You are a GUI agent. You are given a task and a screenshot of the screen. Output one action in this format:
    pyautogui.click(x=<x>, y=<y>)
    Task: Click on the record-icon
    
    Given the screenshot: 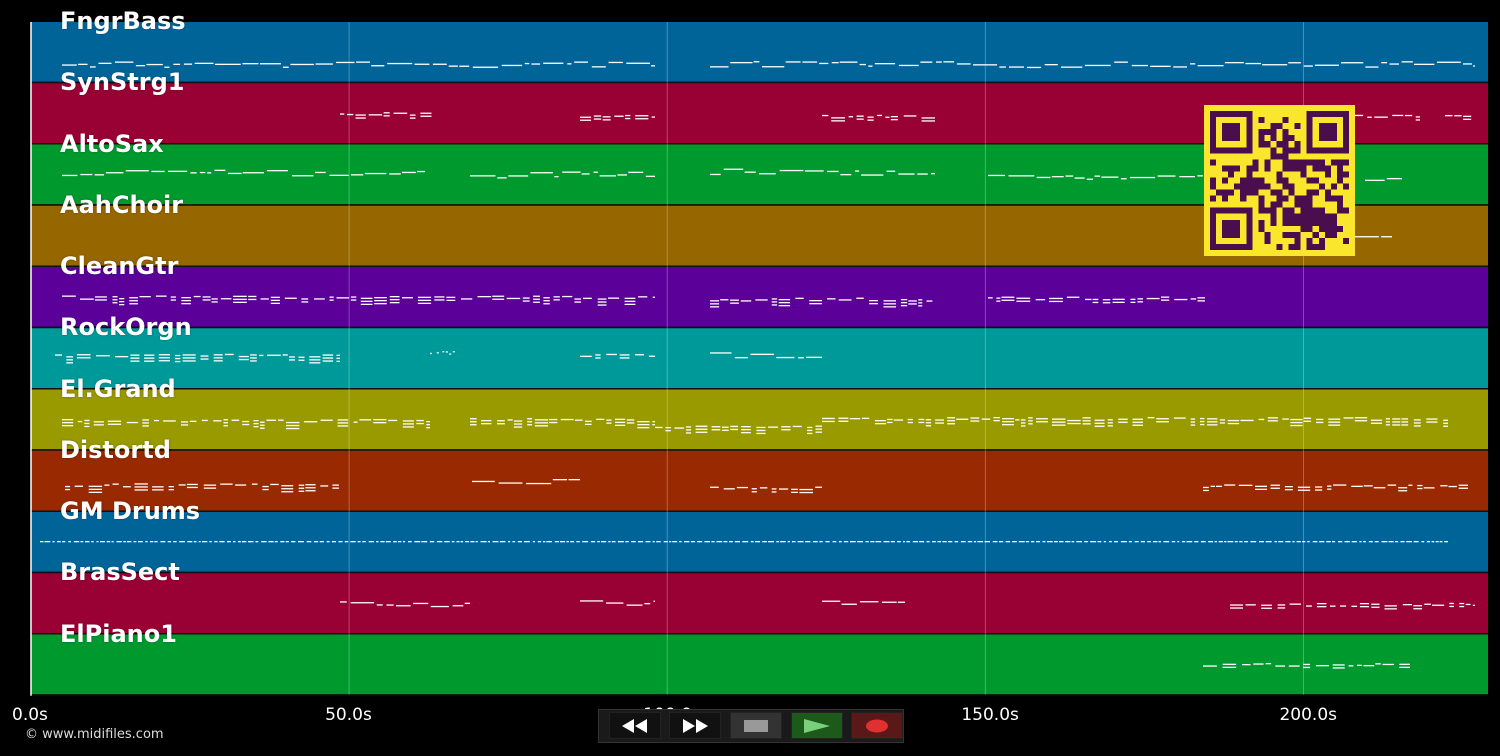 What is the action you would take?
    pyautogui.click(x=877, y=725)
    